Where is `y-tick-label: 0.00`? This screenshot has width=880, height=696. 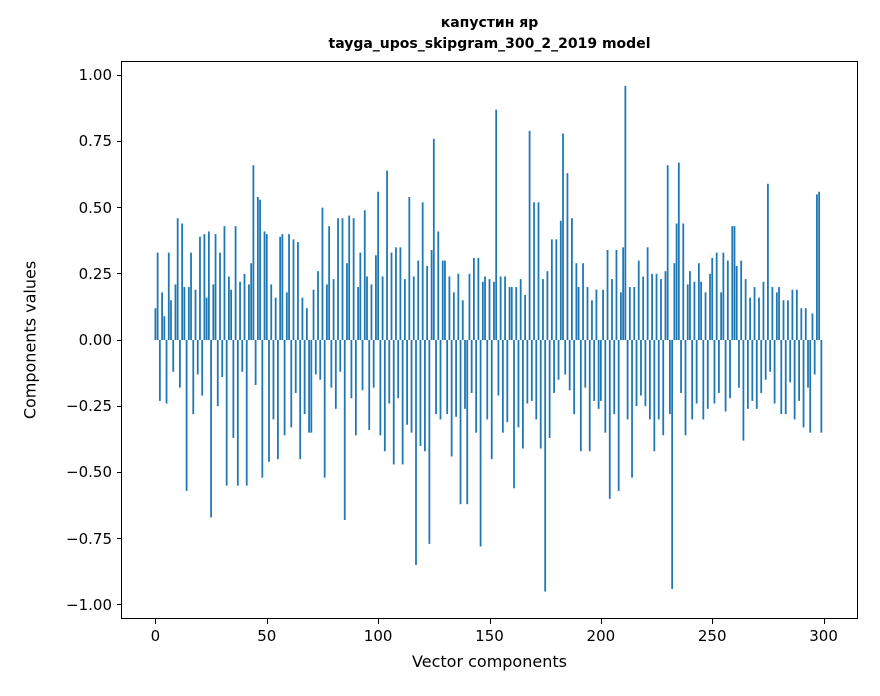
y-tick-label: 0.00 is located at coordinates (95, 340).